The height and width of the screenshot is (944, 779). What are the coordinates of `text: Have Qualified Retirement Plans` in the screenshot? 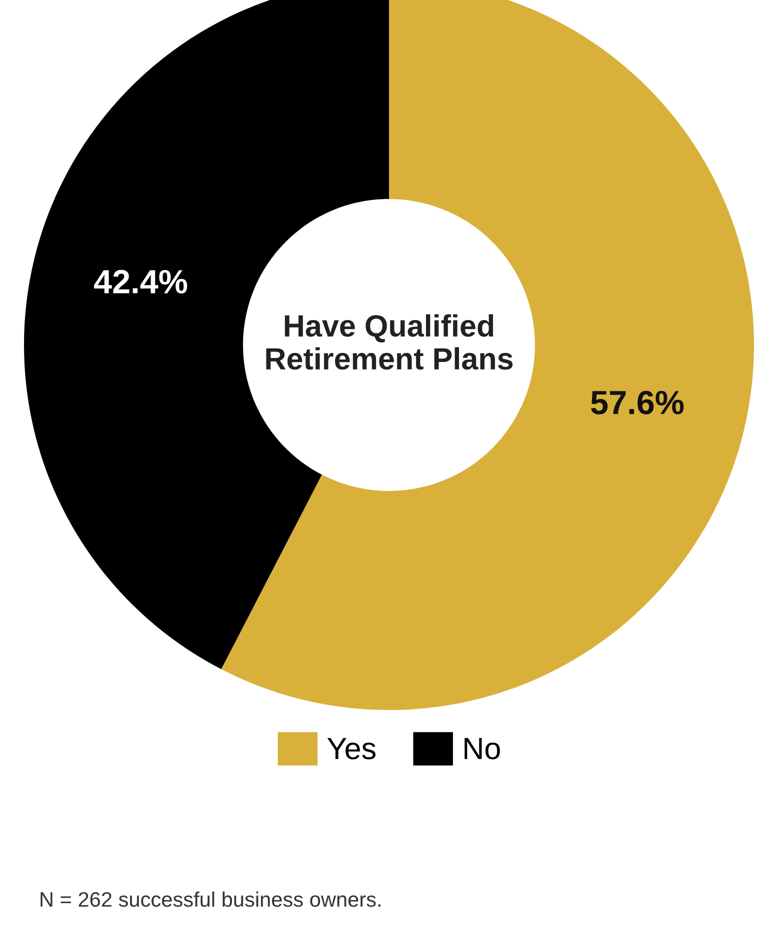 It's located at (389, 342).